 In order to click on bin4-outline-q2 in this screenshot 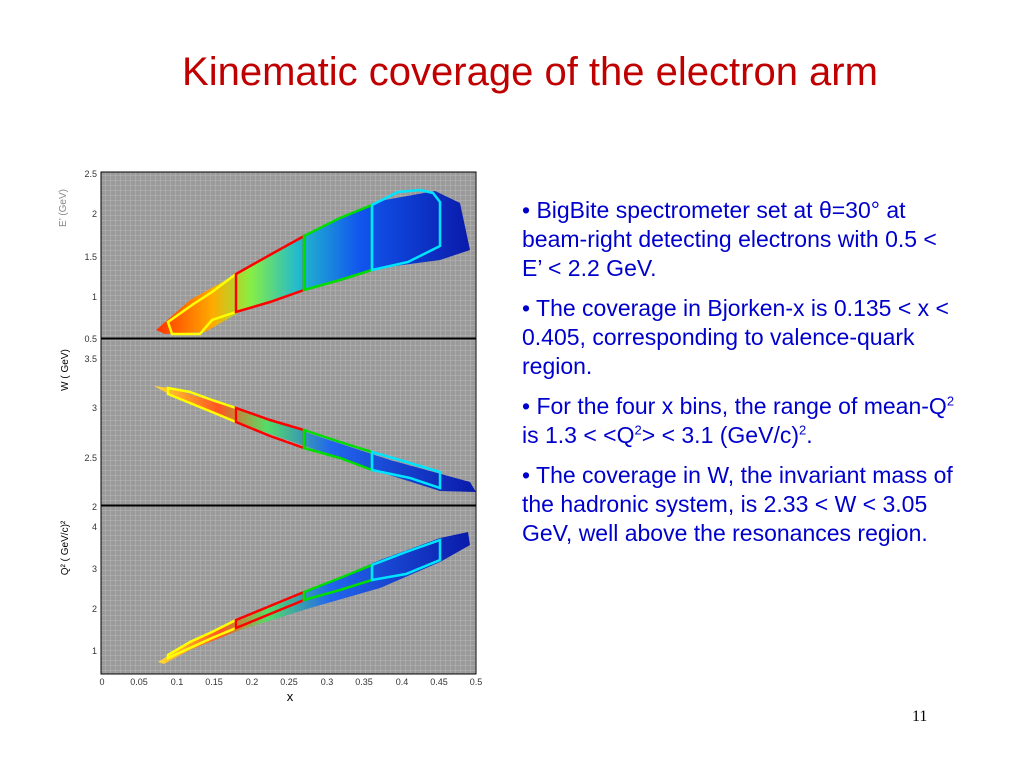, I will do `click(406, 560)`.